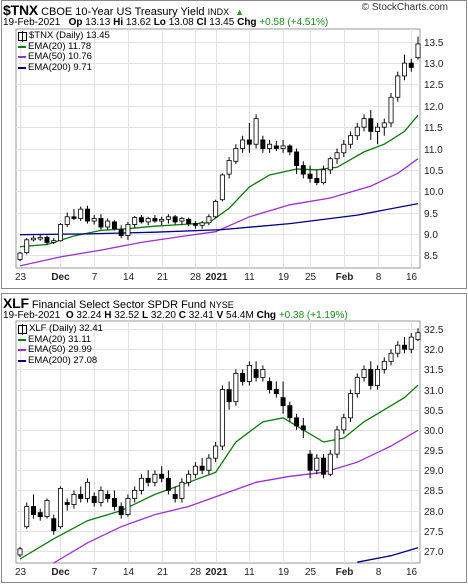 This screenshot has height=584, width=468. What do you see at coordinates (69, 315) in the screenshot?
I see `open-label: O` at bounding box center [69, 315].